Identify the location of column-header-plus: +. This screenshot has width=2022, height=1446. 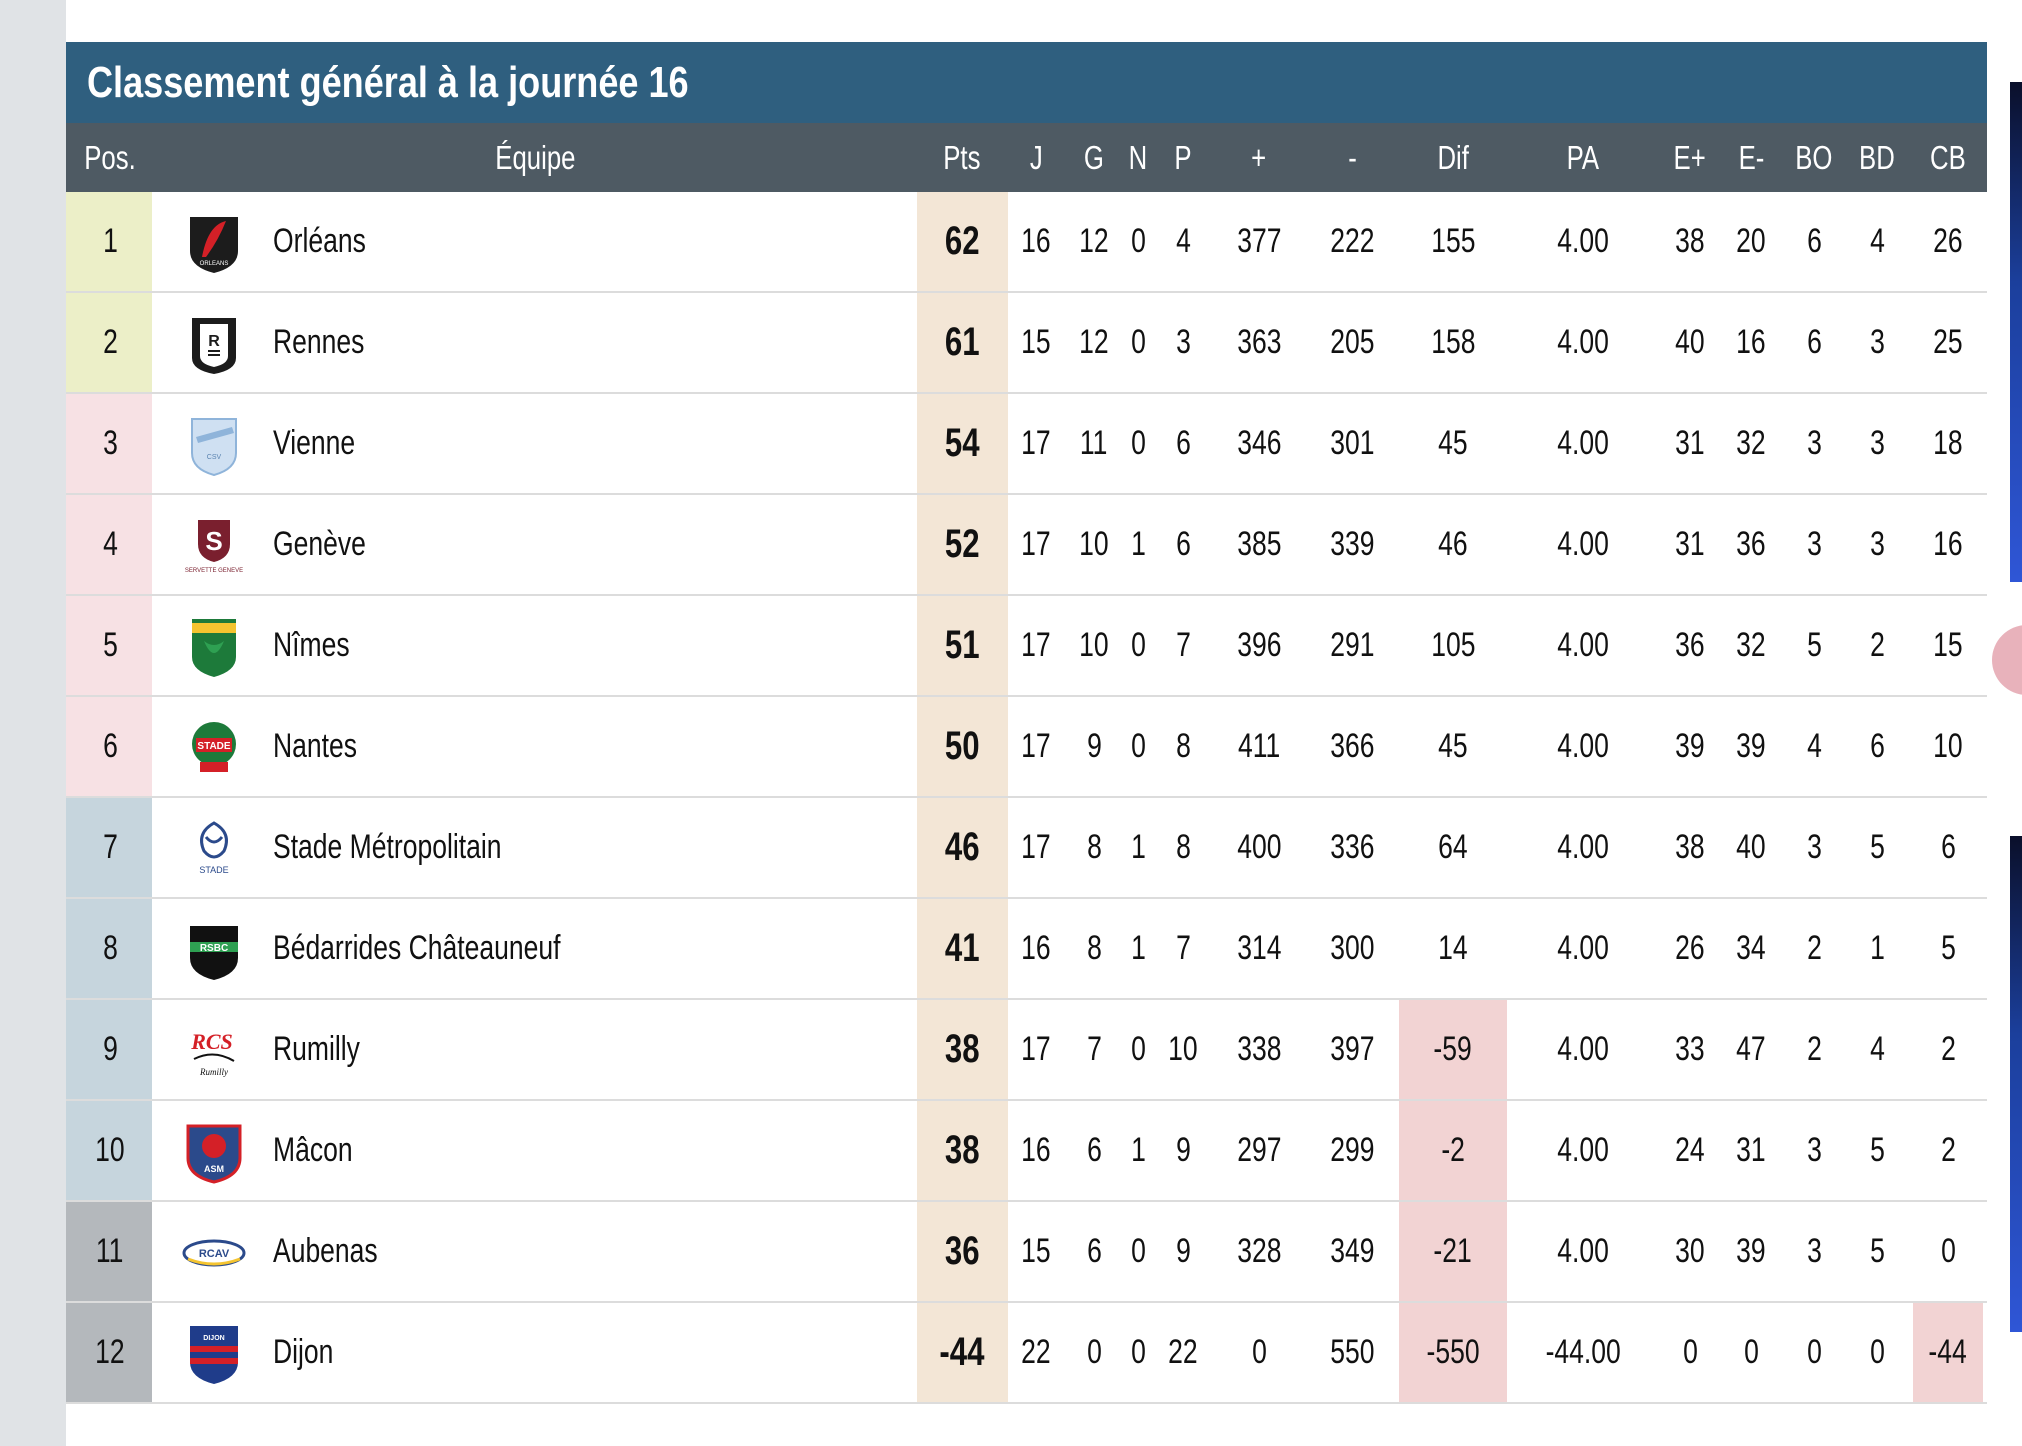
(1259, 157).